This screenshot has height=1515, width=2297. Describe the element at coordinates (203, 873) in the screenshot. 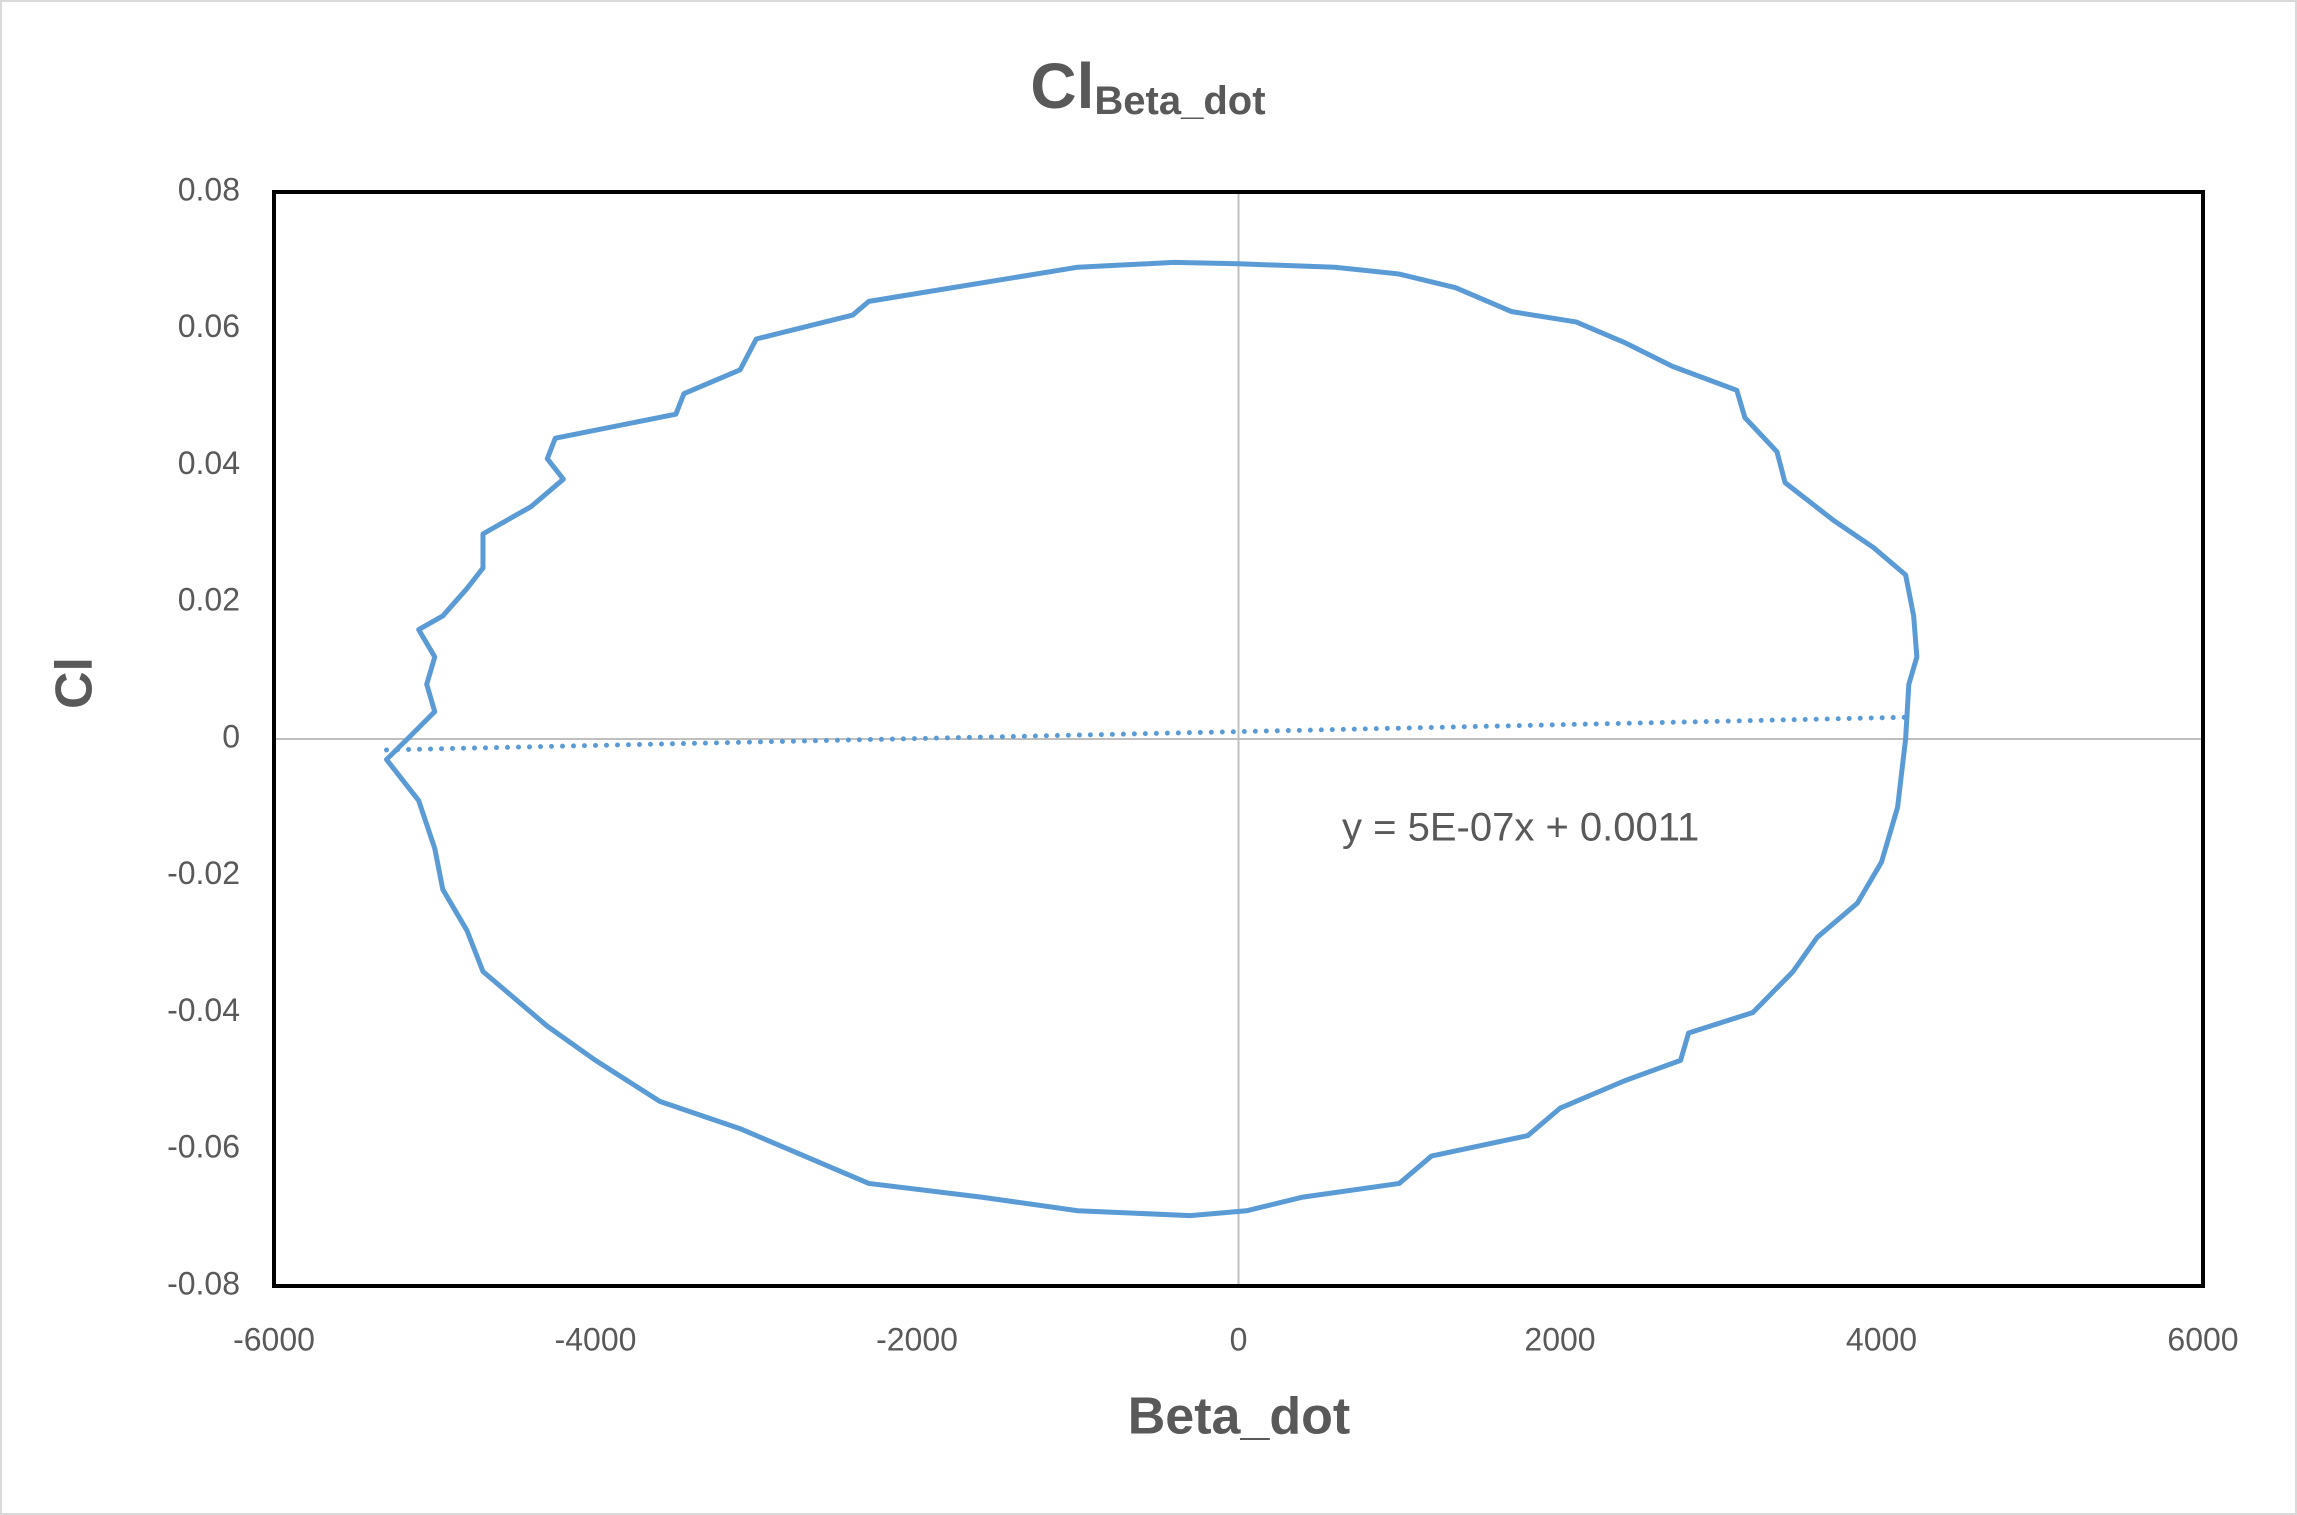

I see `y-tick-label: -0.02` at that location.